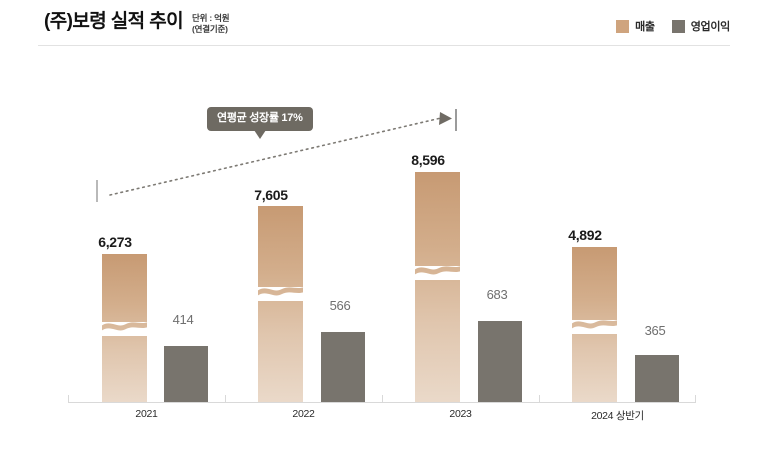 The height and width of the screenshot is (452, 768). I want to click on value-label-profit-2021: 414, so click(183, 319).